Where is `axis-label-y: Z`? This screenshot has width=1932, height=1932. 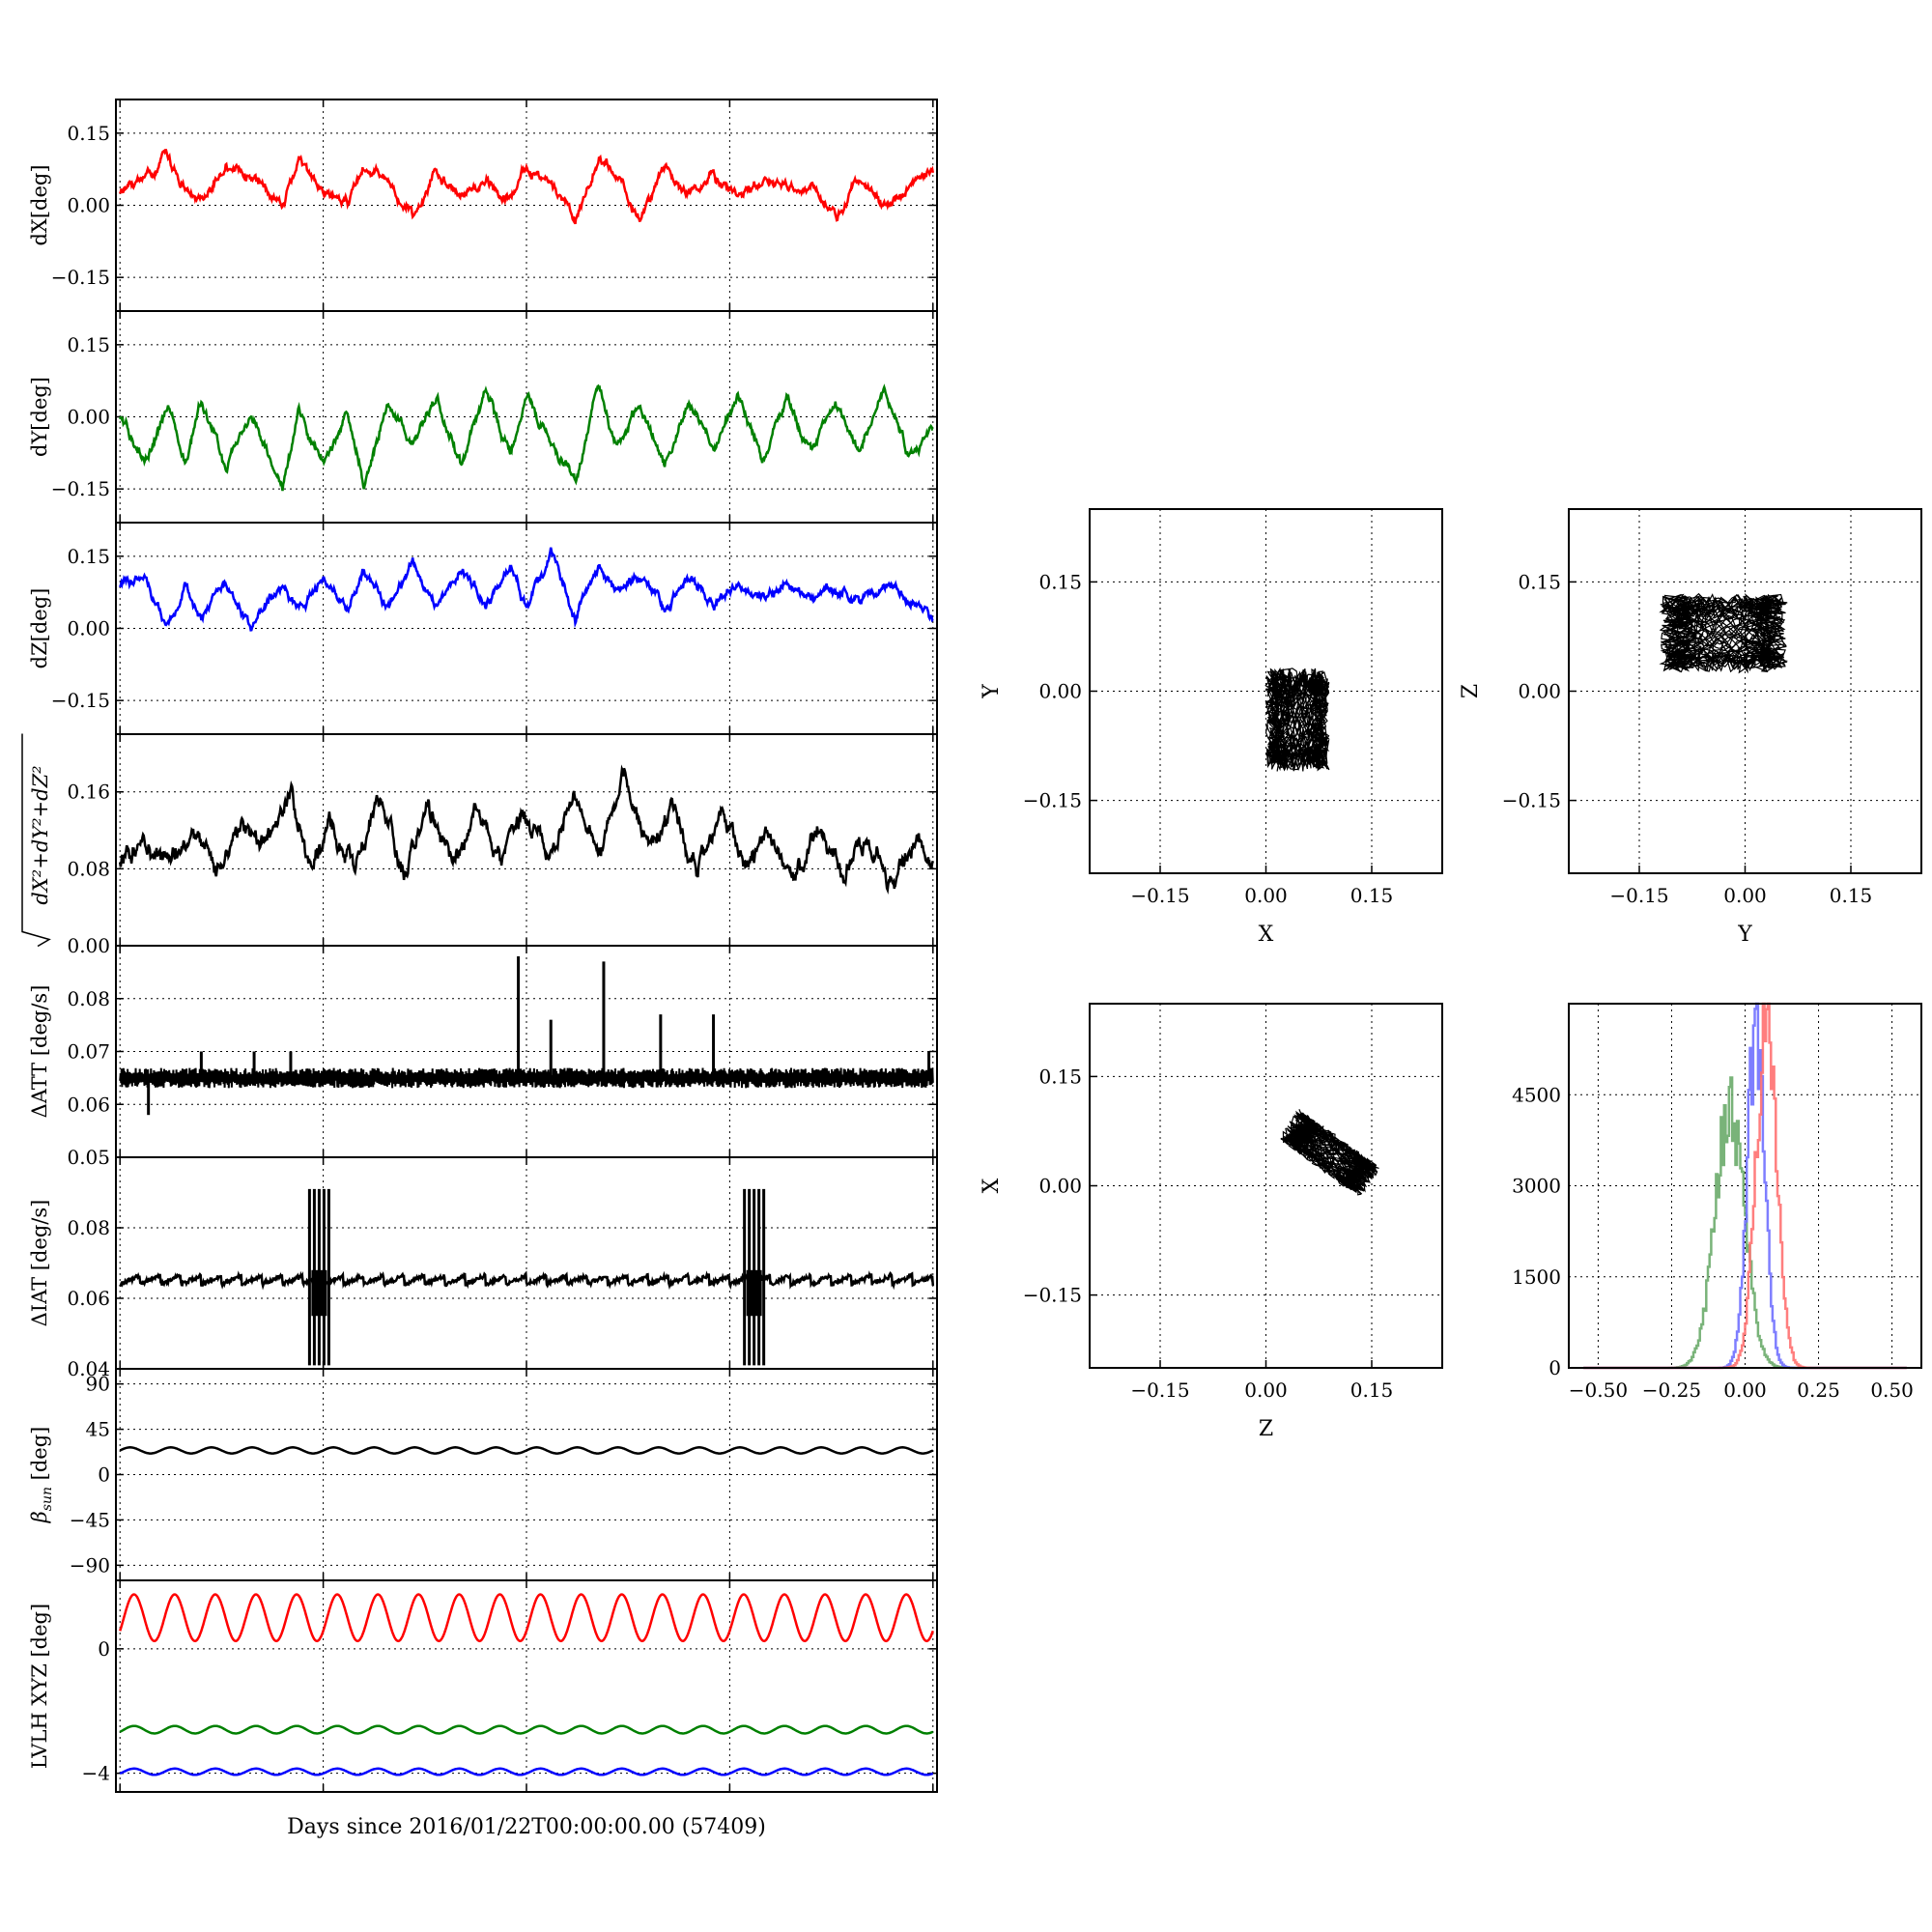
axis-label-y: Z is located at coordinates (1471, 691).